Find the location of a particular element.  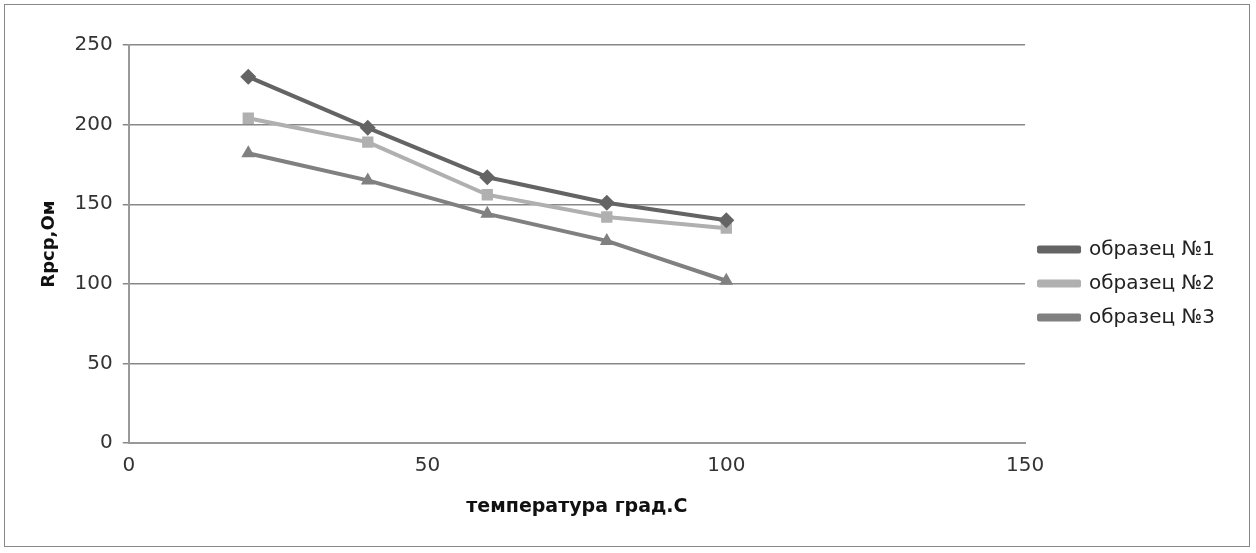

legend-label: образец №1 is located at coordinates (1152, 247).